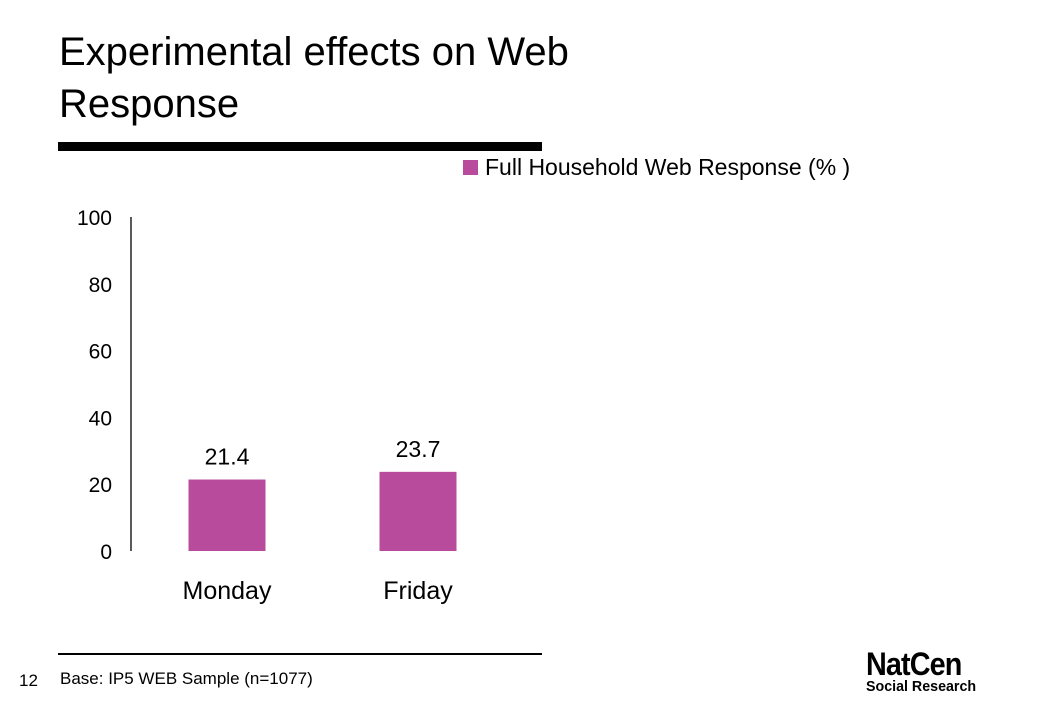 The width and height of the screenshot is (1040, 720). Describe the element at coordinates (186, 678) in the screenshot. I see `base-note: Base: IP5 WEB Sample (n=1077)` at that location.